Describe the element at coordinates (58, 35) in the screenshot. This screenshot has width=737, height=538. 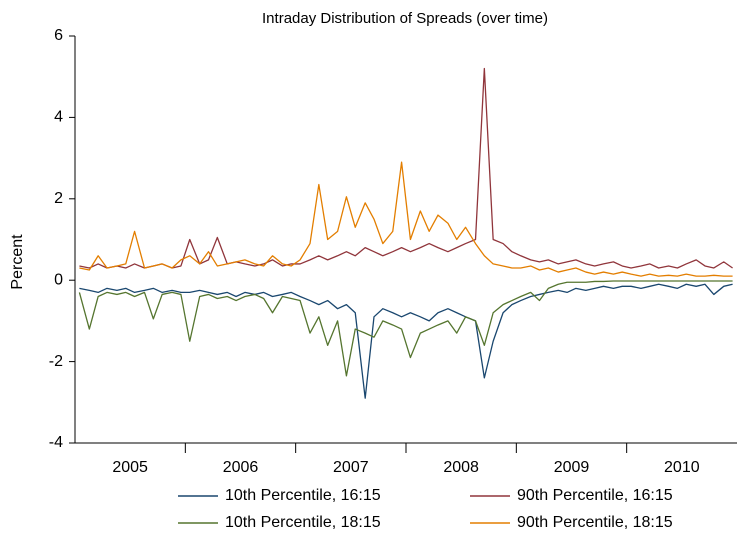
I see `y-tick-label: 6` at that location.